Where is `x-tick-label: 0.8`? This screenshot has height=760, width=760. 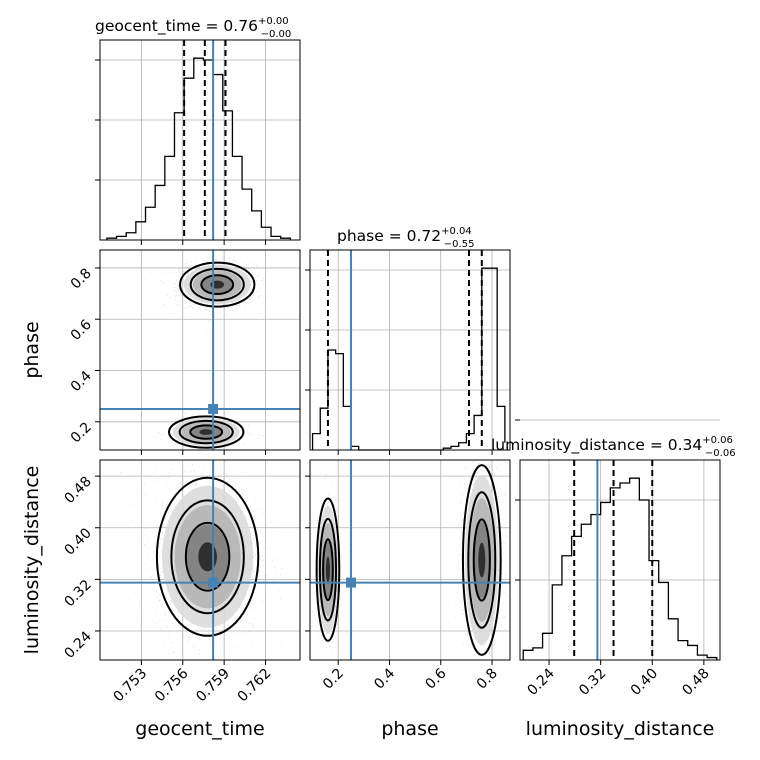
x-tick-label: 0.8 is located at coordinates (487, 679).